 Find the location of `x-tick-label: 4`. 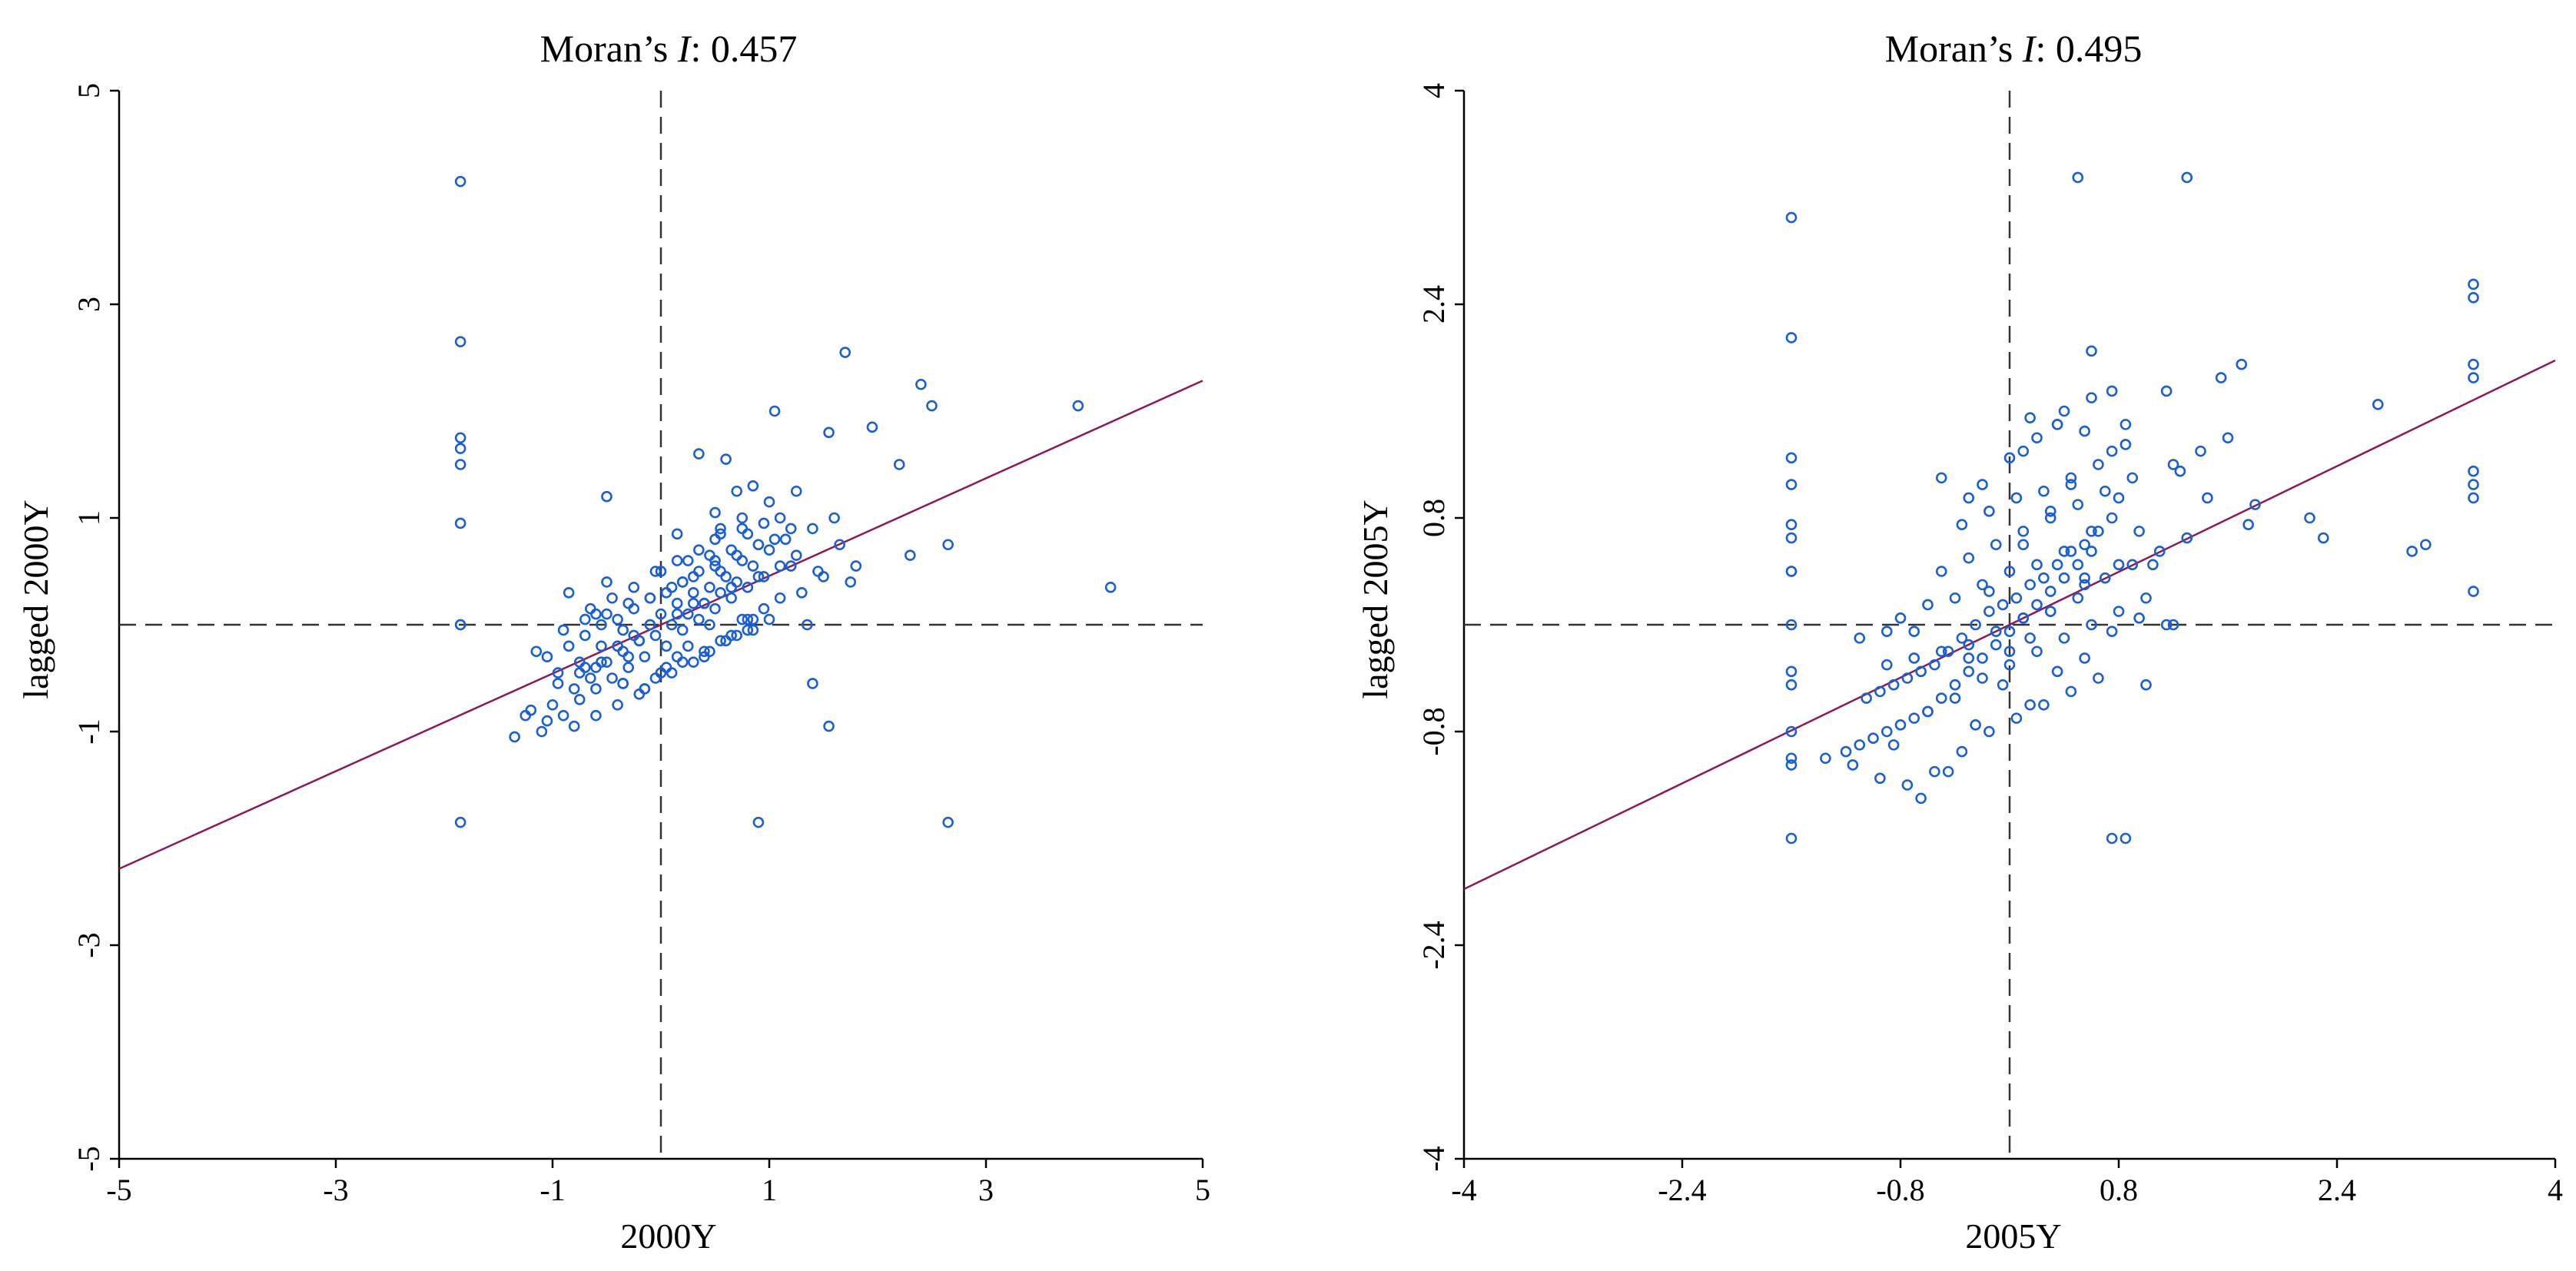

x-tick-label: 4 is located at coordinates (2555, 1190).